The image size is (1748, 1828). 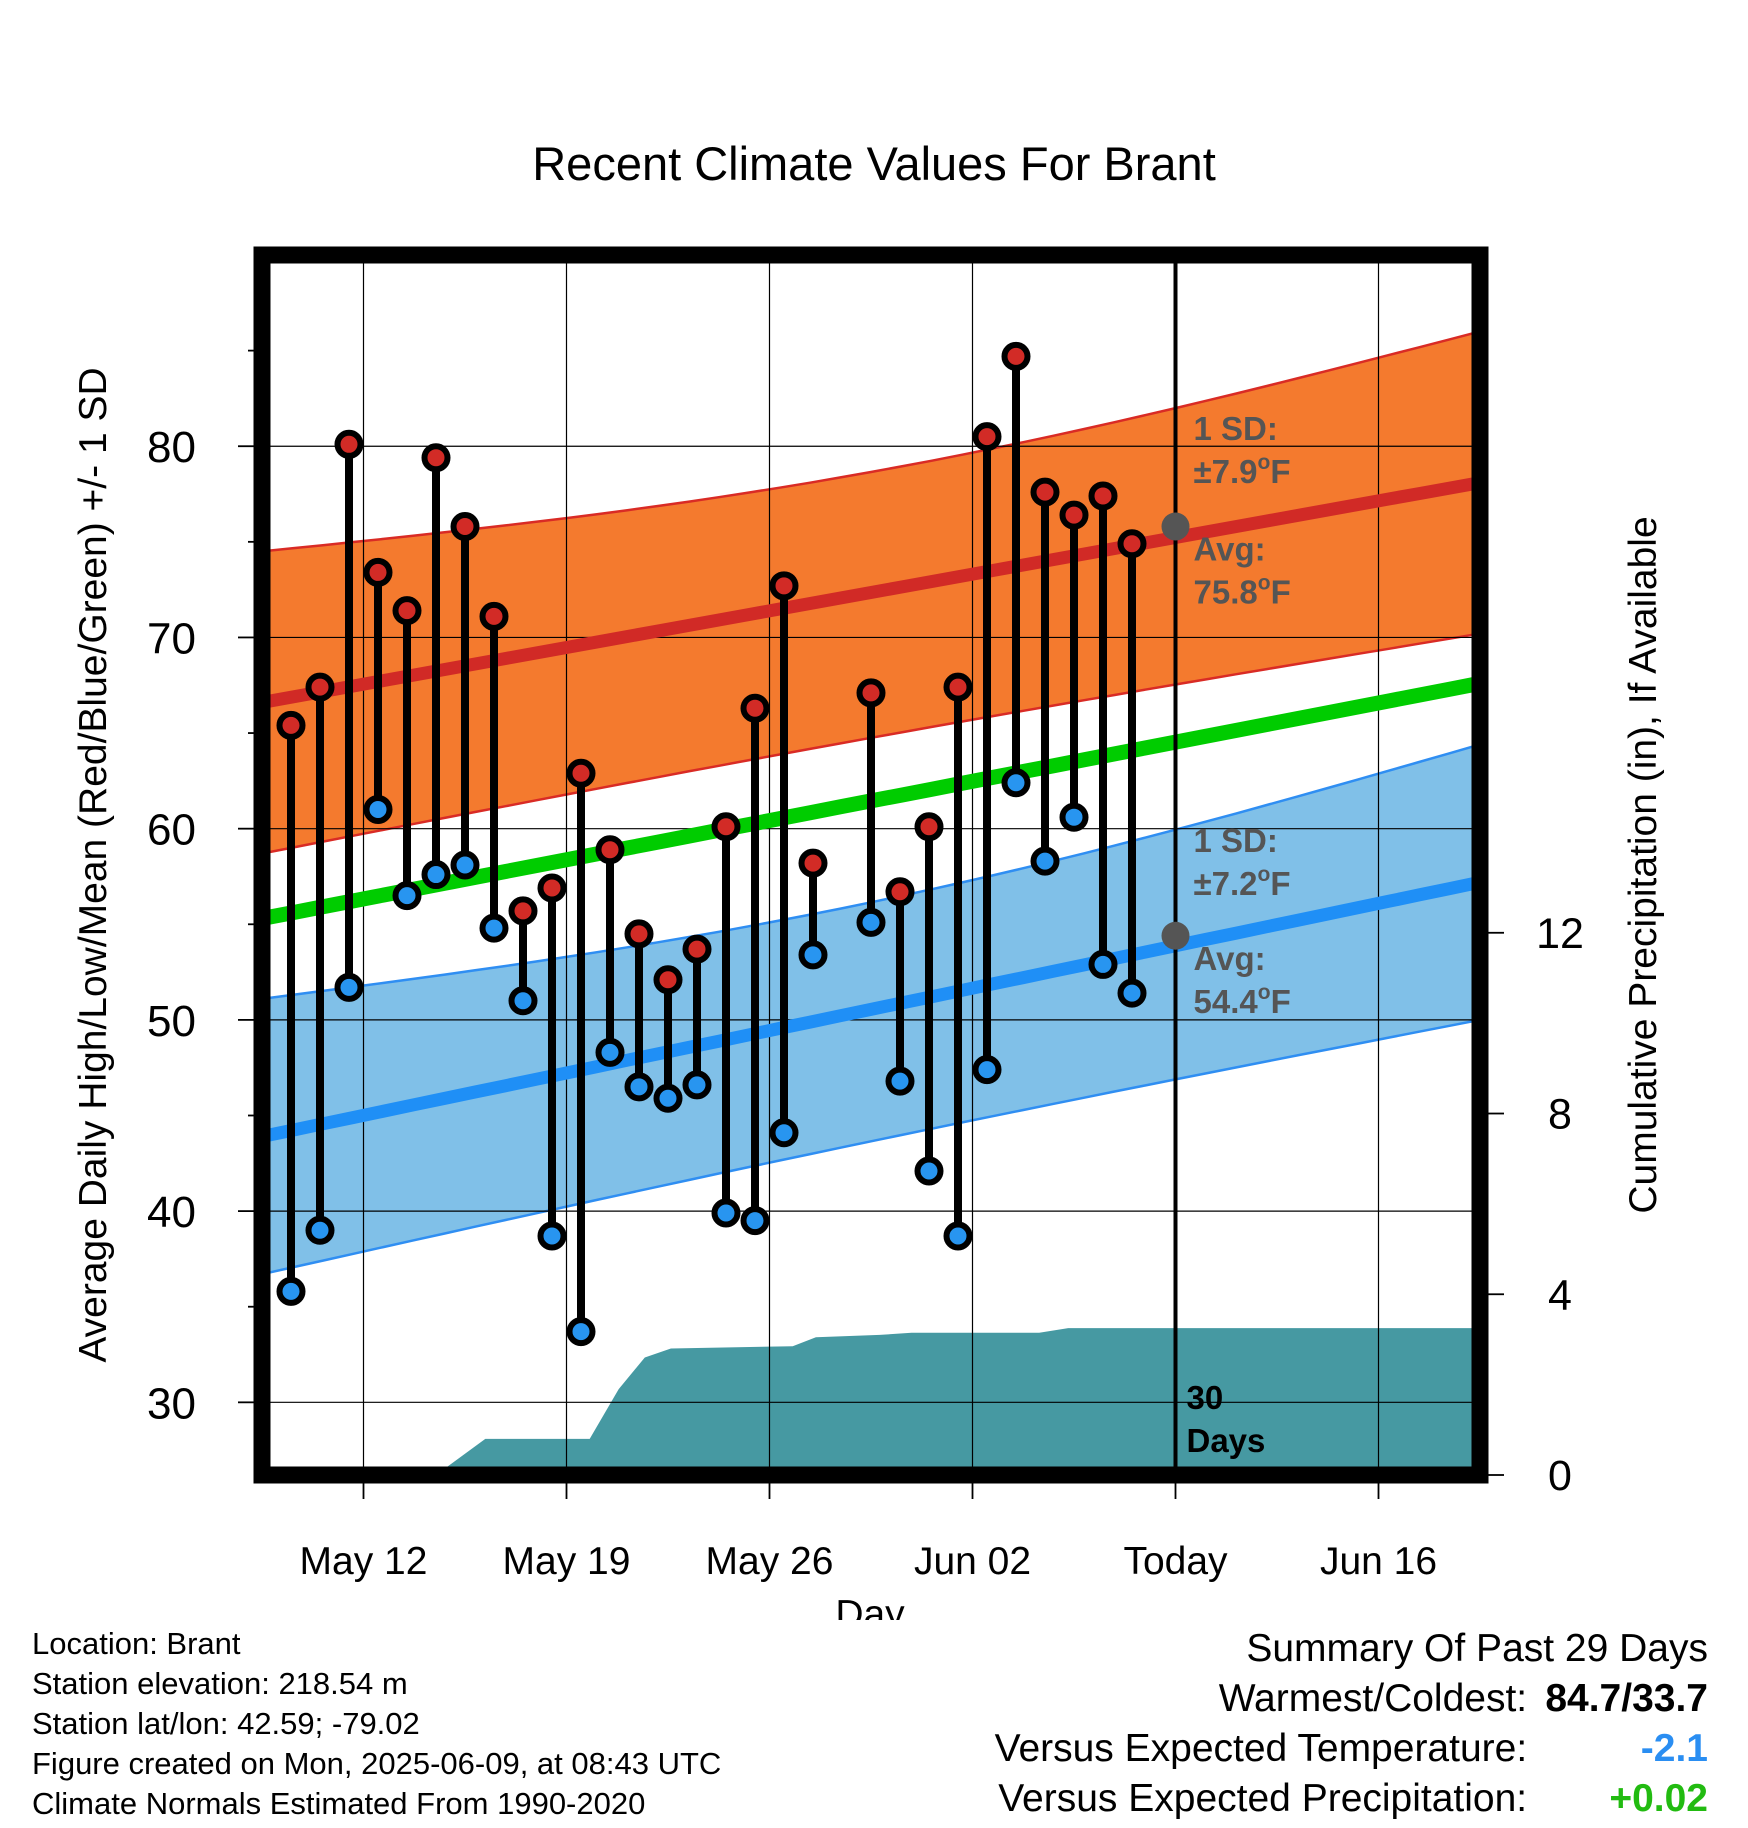 I want to click on y-tick-label: 80, so click(x=171, y=447).